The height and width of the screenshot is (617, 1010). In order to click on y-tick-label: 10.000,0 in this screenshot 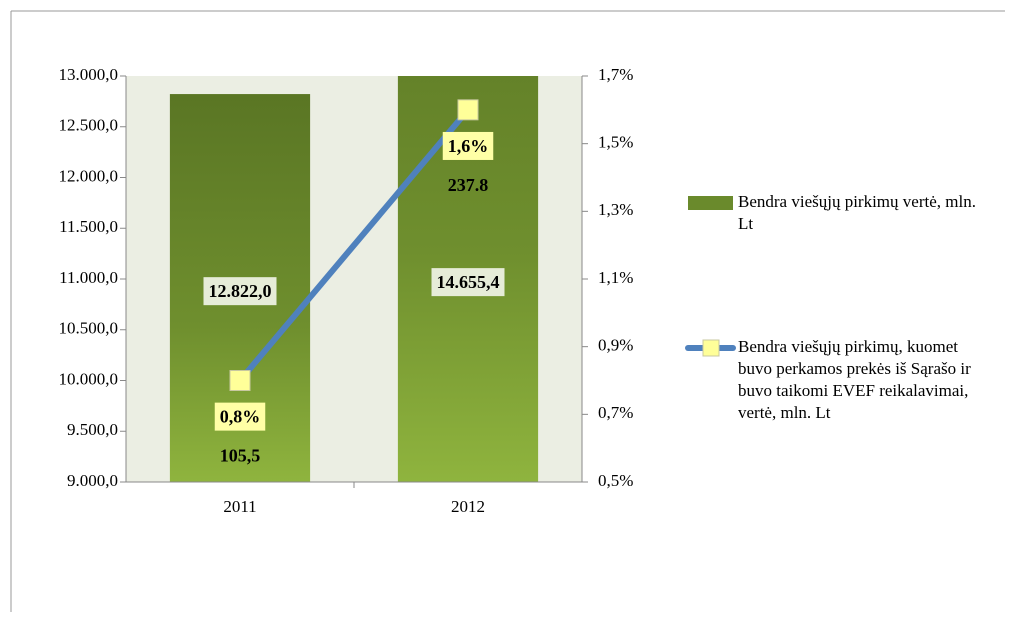, I will do `click(89, 378)`.